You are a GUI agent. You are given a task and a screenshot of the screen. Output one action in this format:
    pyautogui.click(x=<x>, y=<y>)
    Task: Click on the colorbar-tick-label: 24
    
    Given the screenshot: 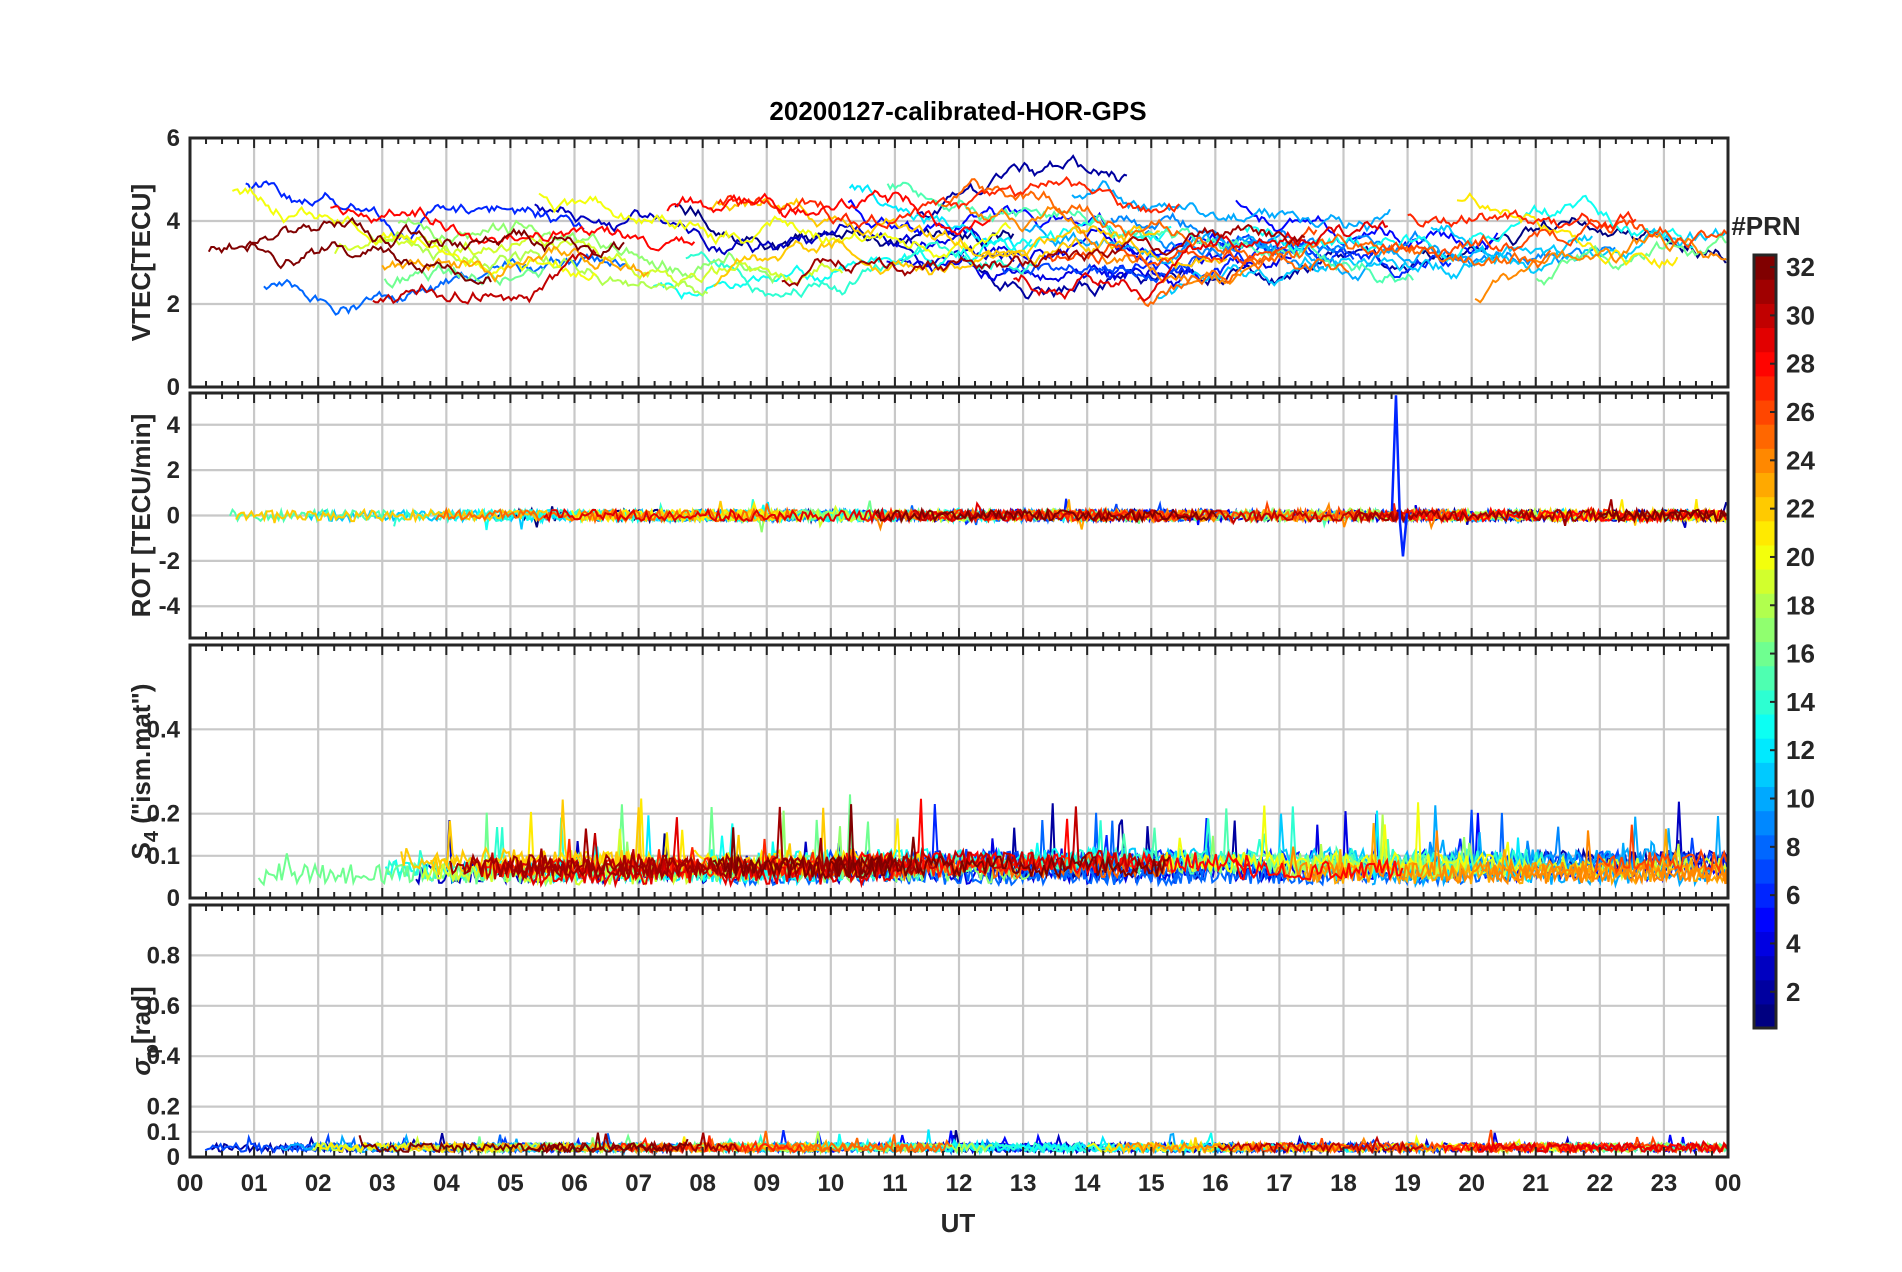 What is the action you would take?
    pyautogui.click(x=1800, y=460)
    